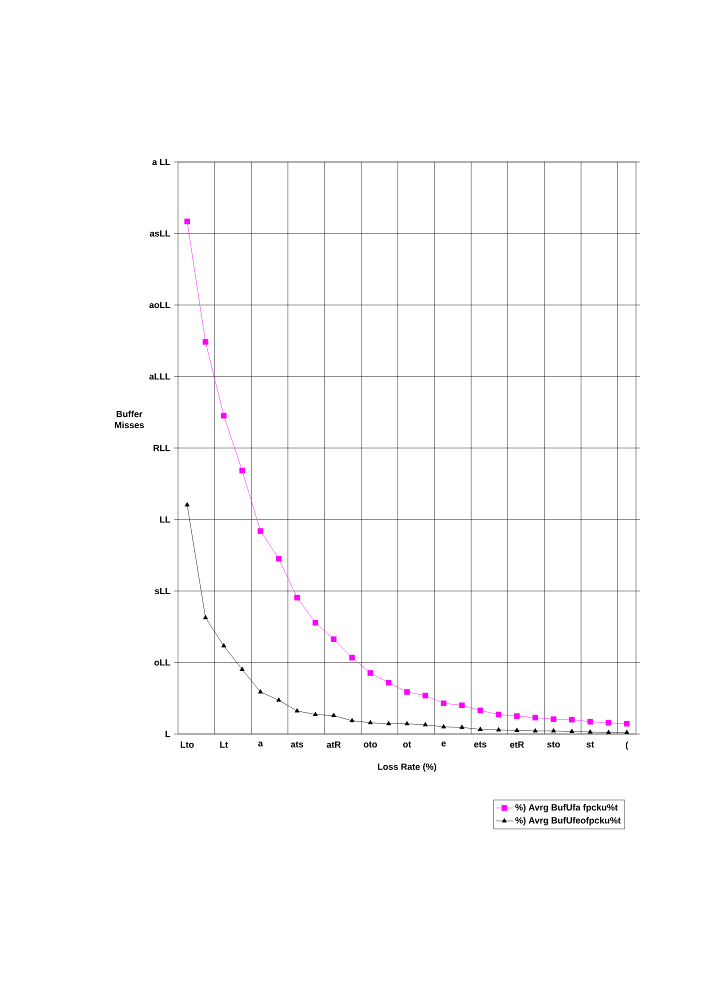 This screenshot has width=711, height=986. Describe the element at coordinates (553, 745) in the screenshot. I see `x-tick-label: sto` at that location.